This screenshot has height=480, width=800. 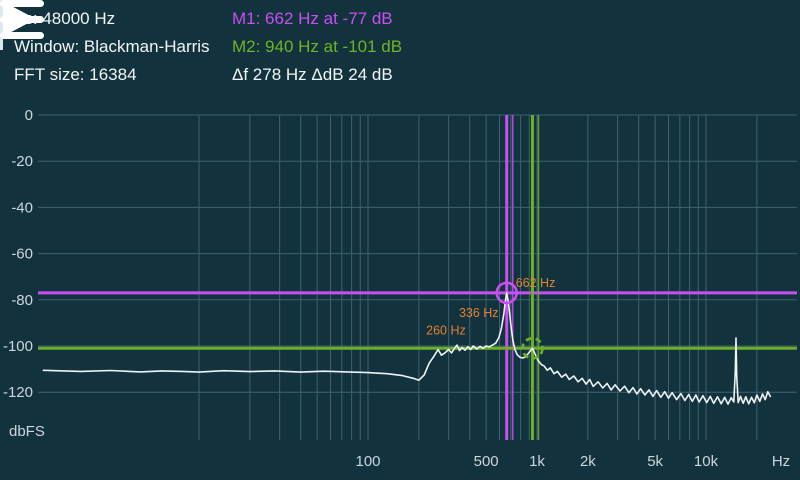 I want to click on peak-annotation: 662 Hz, so click(x=536, y=283).